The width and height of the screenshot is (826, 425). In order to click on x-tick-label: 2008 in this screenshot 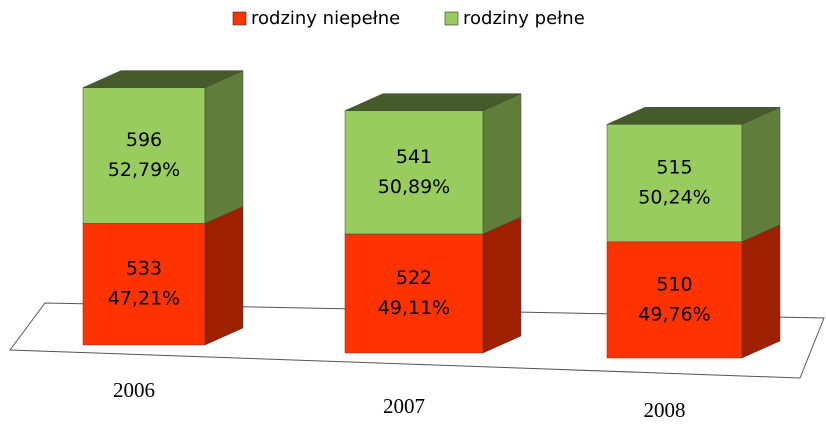, I will do `click(665, 410)`.